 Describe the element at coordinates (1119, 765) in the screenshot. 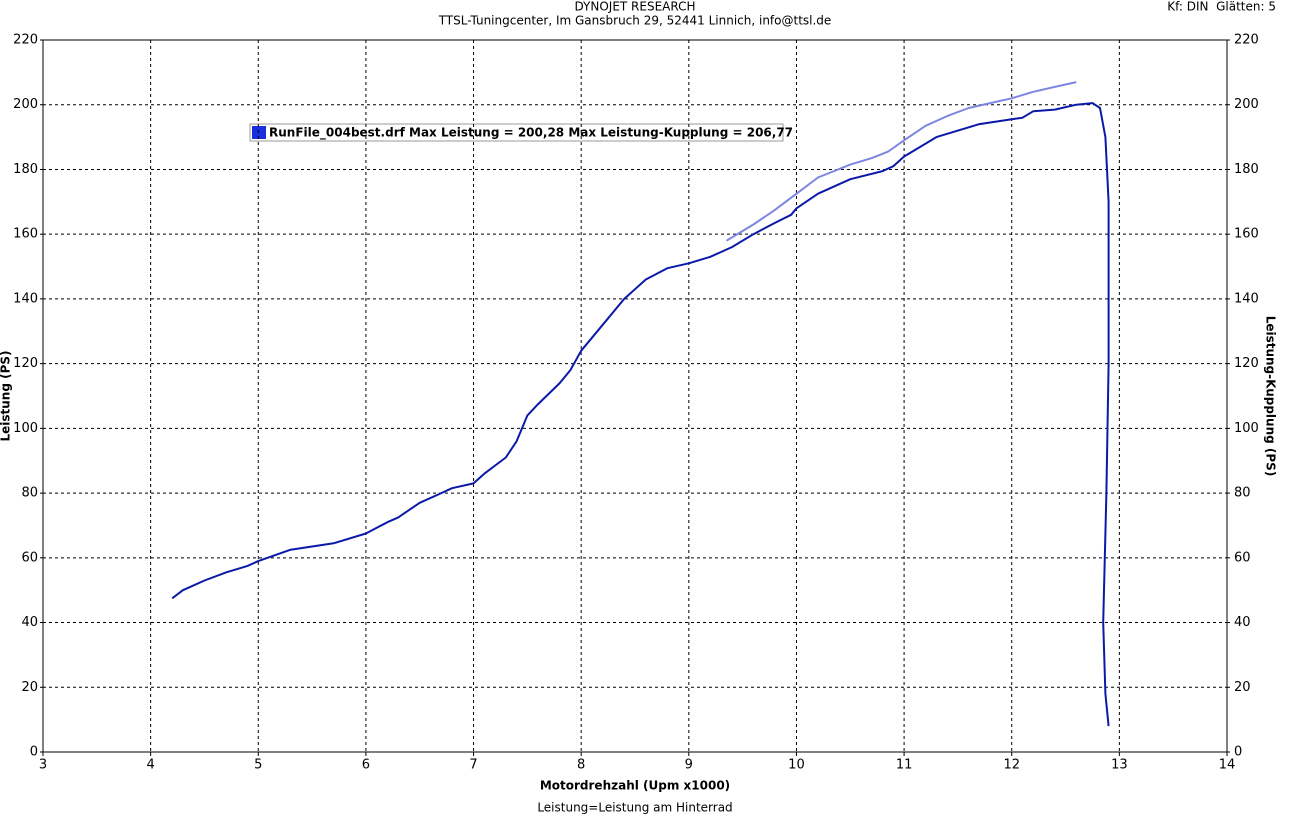

I see `x-tick-label: 13` at that location.